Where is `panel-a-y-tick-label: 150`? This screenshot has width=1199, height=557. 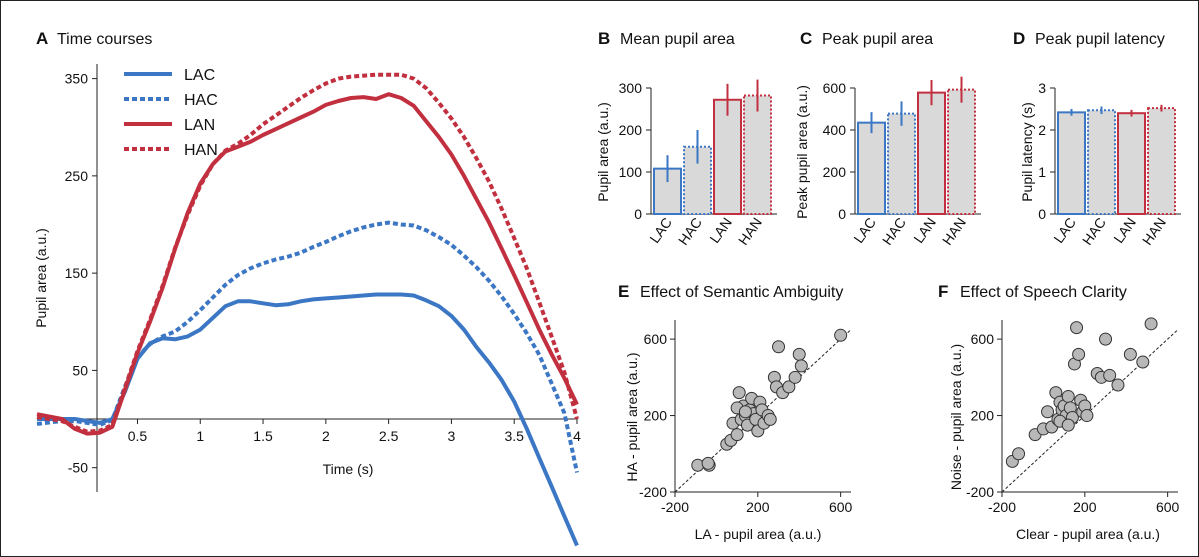
panel-a-y-tick-label: 150 is located at coordinates (77, 273).